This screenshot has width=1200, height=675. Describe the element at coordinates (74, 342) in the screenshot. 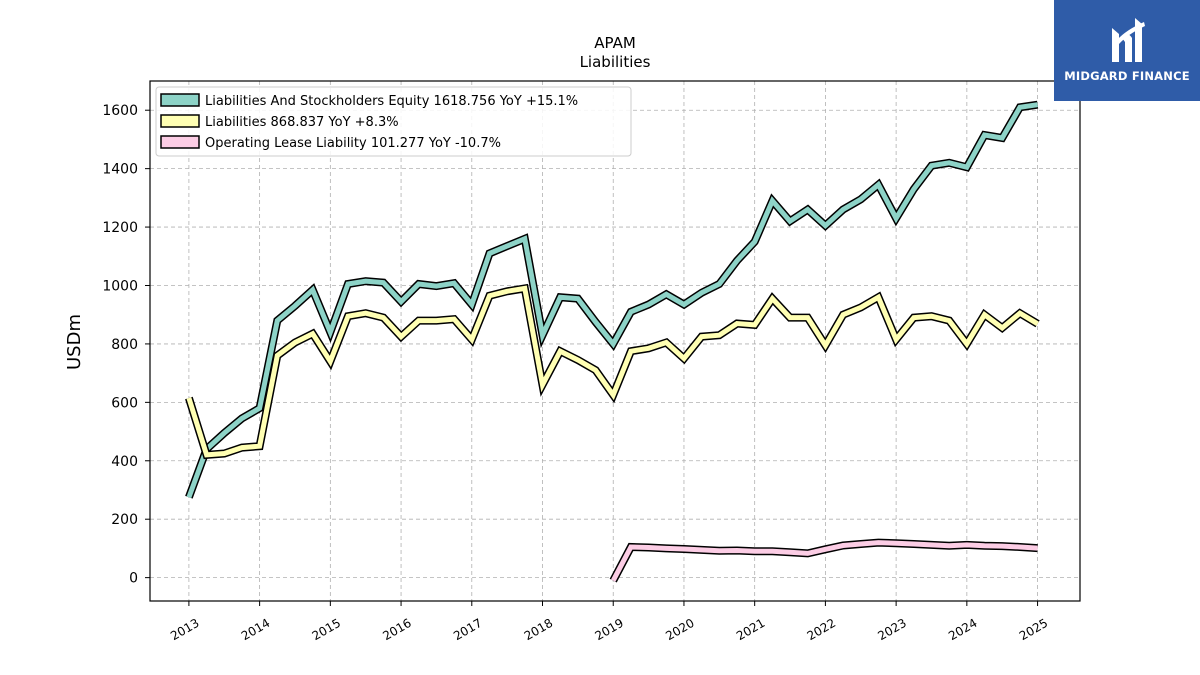

I see `y-axis-label: USDm` at that location.